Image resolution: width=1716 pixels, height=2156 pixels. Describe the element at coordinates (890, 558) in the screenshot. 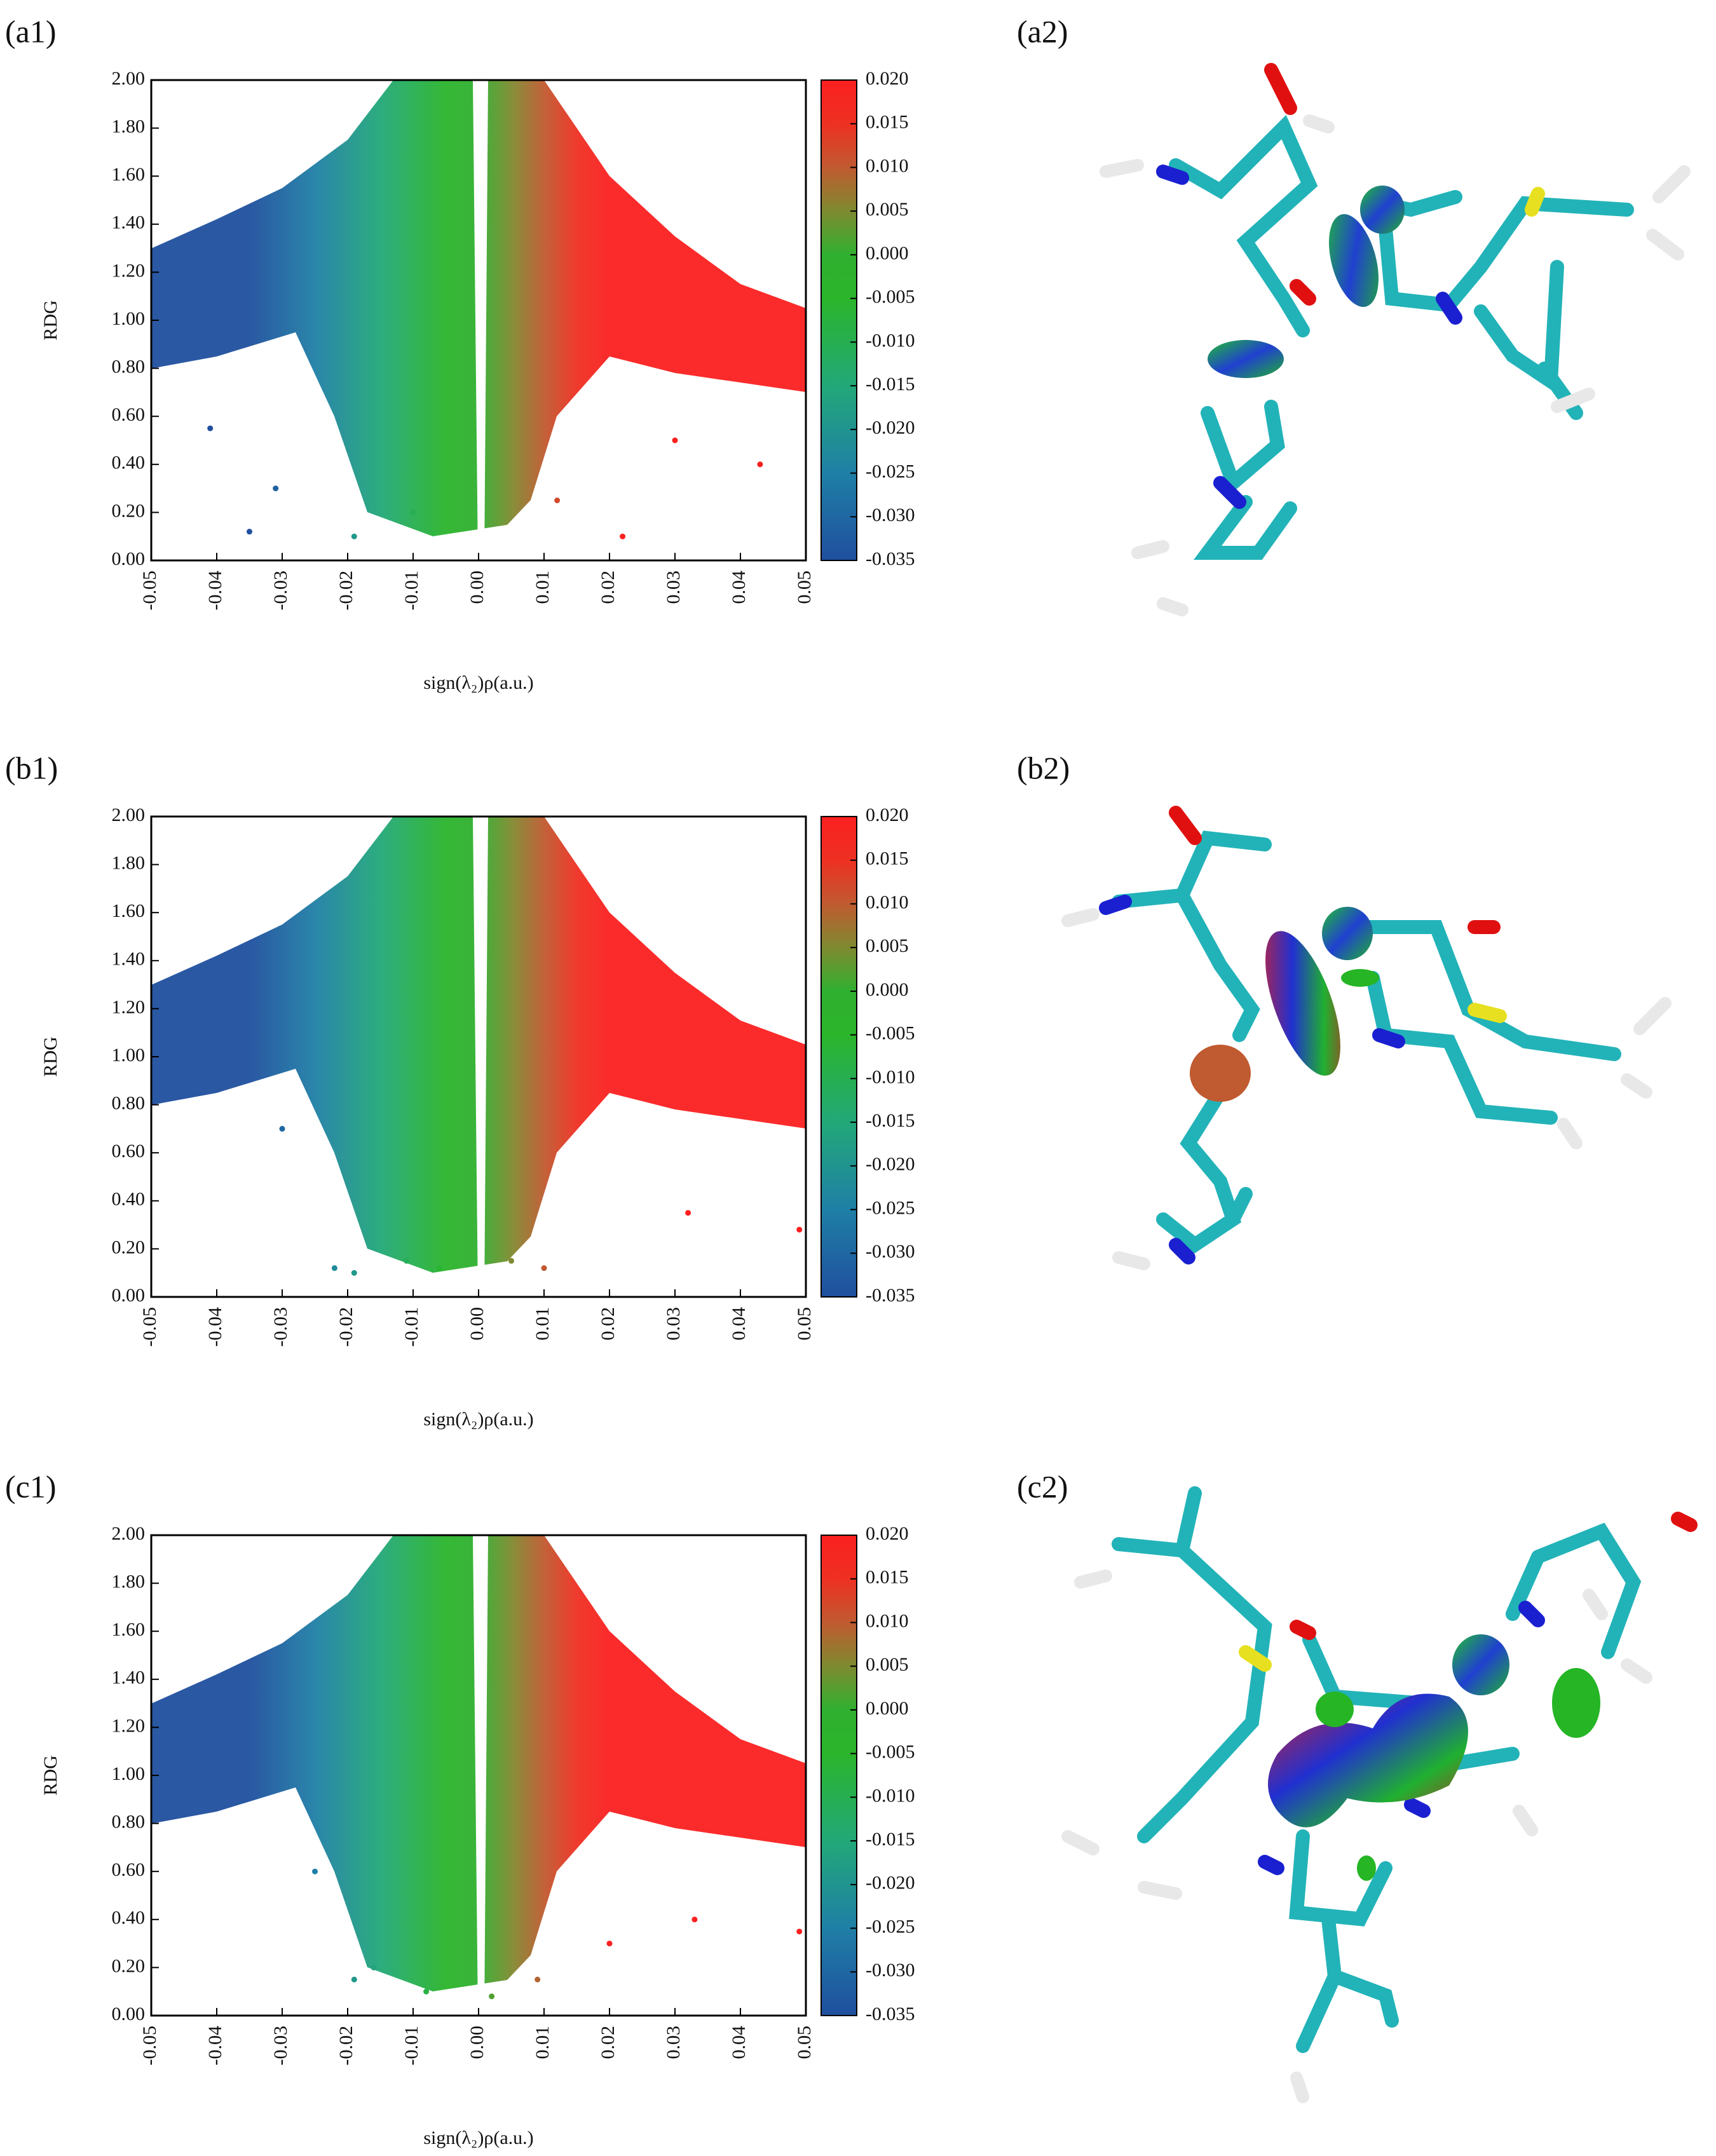

I see `colorbar-tick-label: -0.035` at that location.